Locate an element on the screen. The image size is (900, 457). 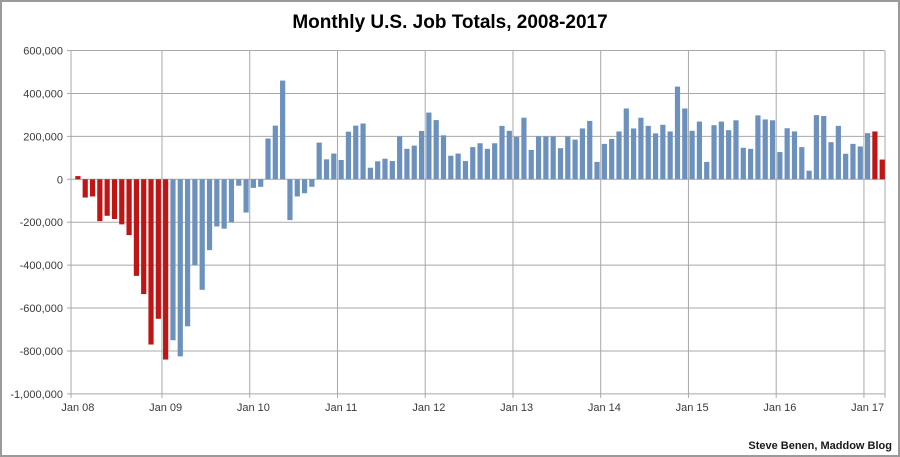
bar-mar-2012 is located at coordinates (443, 157).